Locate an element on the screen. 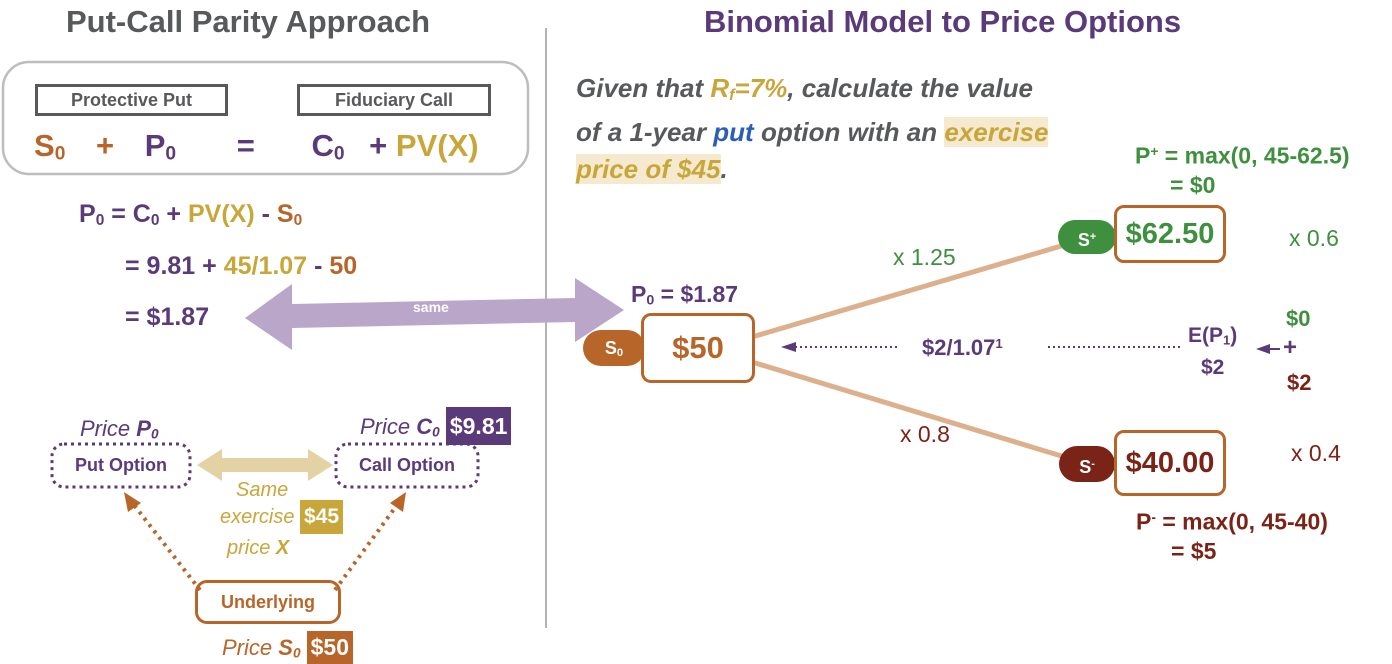 The height and width of the screenshot is (664, 1392). eq-plus-2: + is located at coordinates (378, 145).